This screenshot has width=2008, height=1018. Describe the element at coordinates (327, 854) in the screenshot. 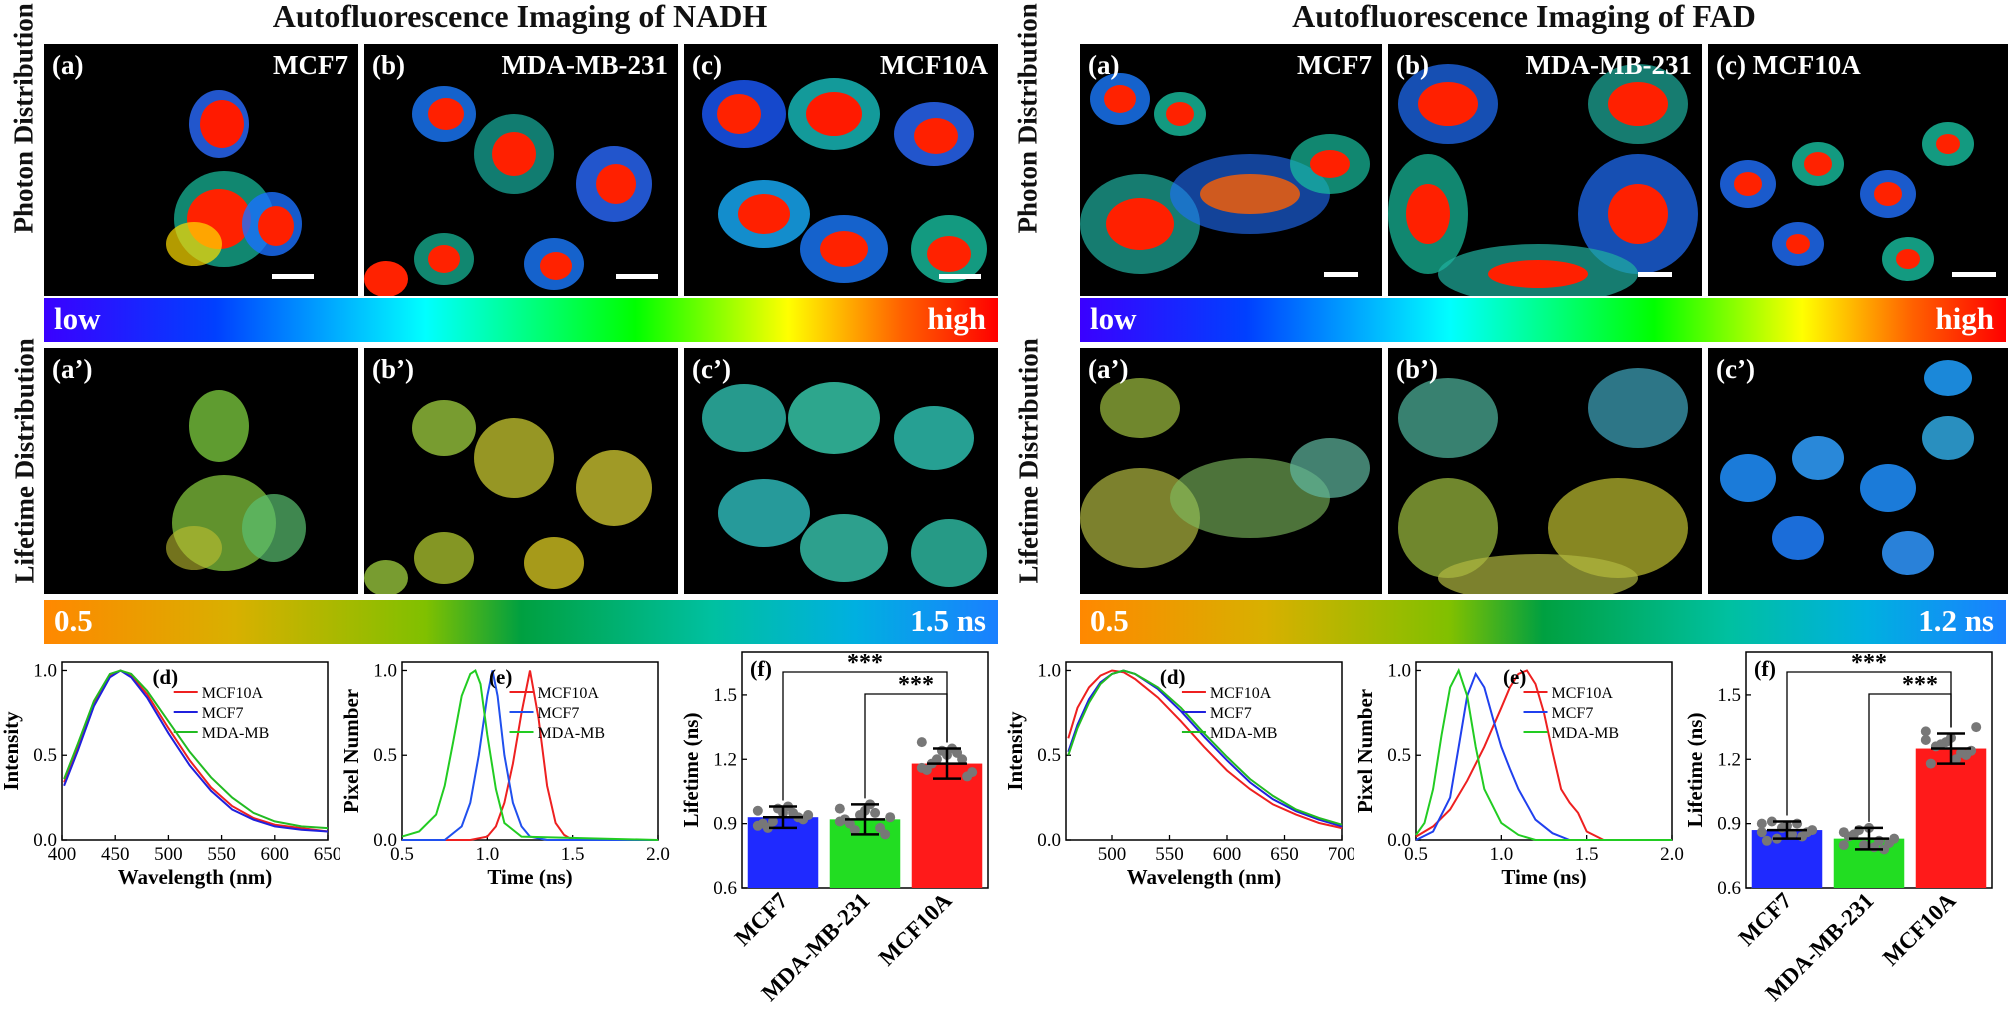

I see `x-tick-label: 650` at that location.